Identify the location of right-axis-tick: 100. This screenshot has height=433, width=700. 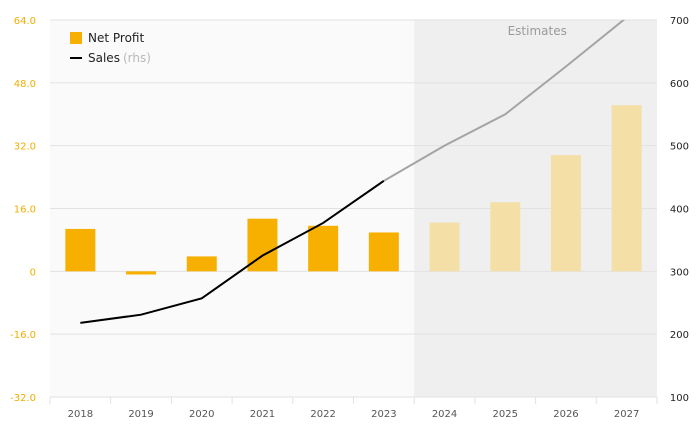
(679, 398).